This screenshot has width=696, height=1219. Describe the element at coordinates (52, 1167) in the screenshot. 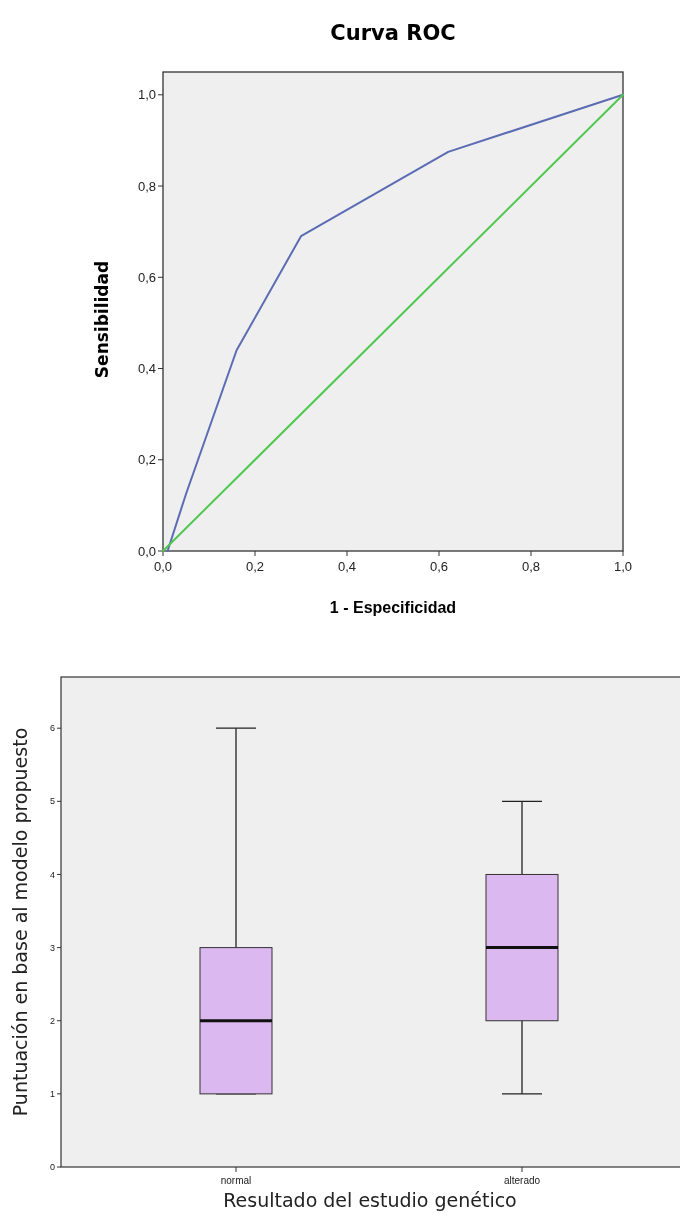

I see `y-tick-label: 0` at that location.